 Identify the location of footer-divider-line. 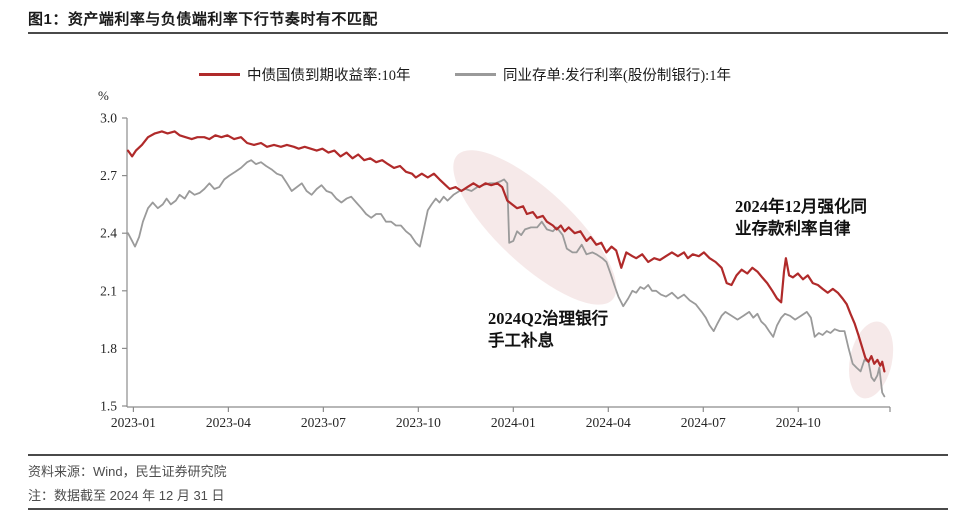
(488, 455).